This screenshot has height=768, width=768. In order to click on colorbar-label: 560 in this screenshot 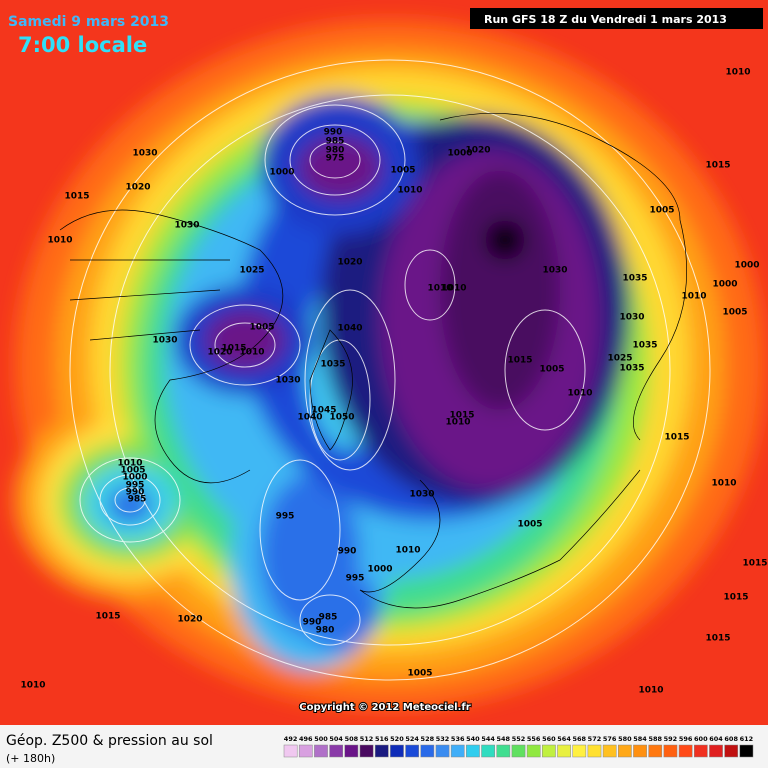, I will do `click(549, 739)`.